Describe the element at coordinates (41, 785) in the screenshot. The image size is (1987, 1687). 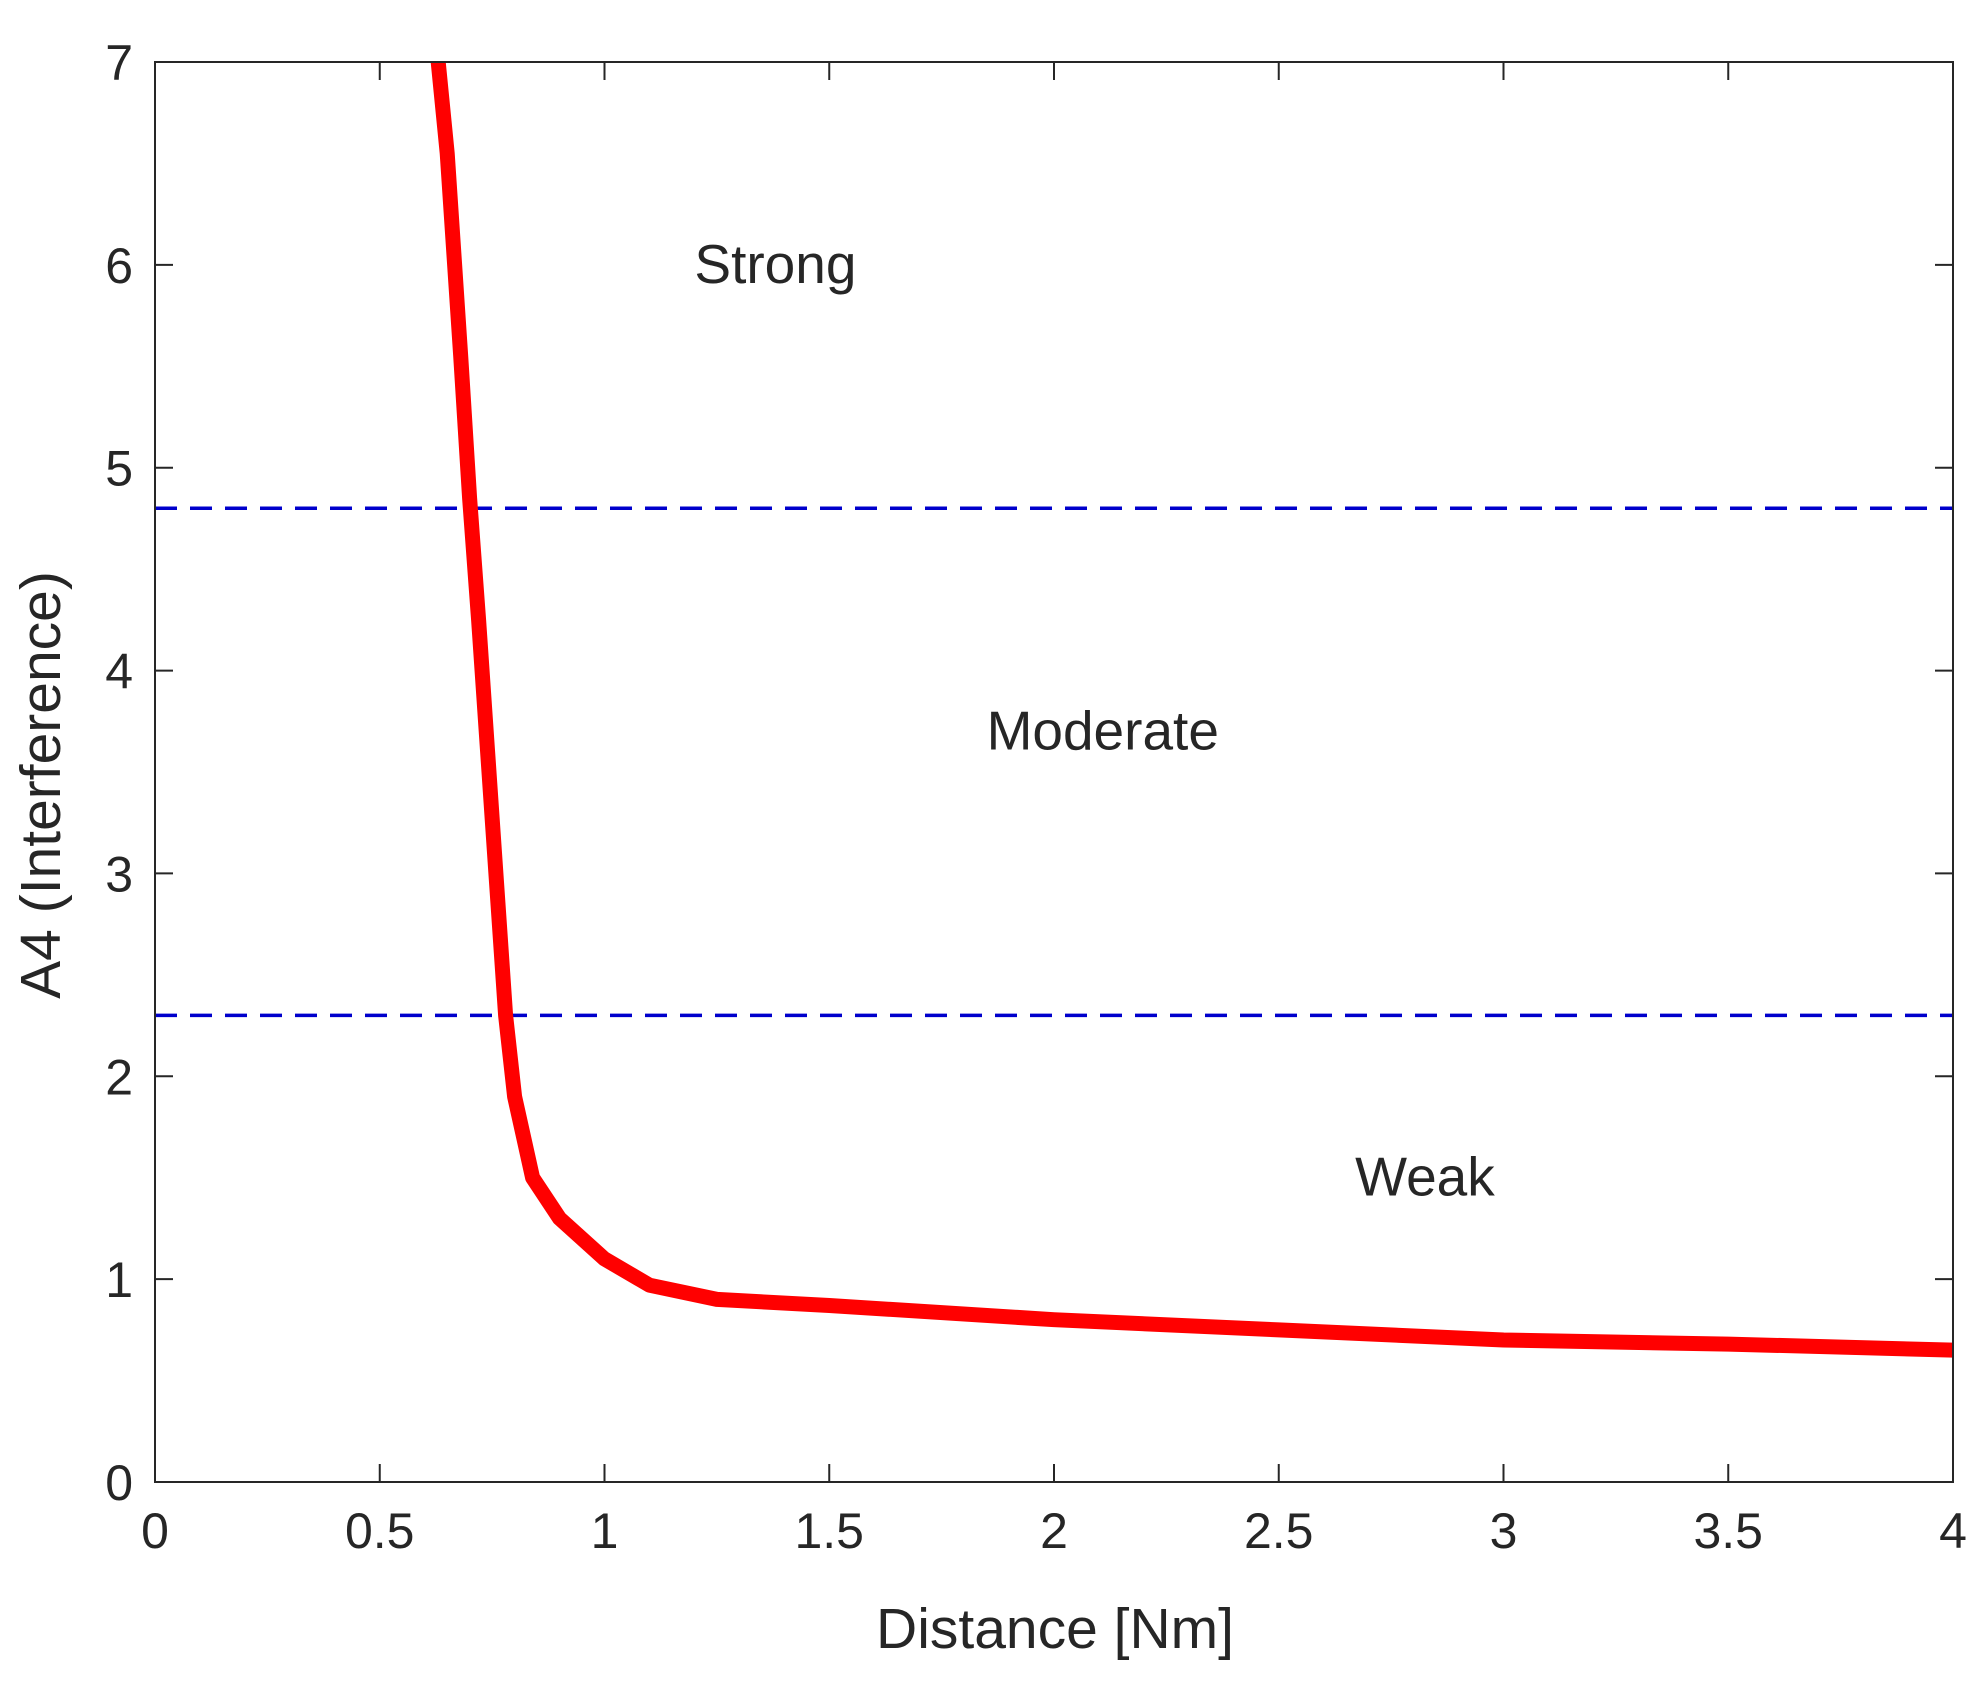
I see `y-axis-label: A4 (Interference)` at that location.